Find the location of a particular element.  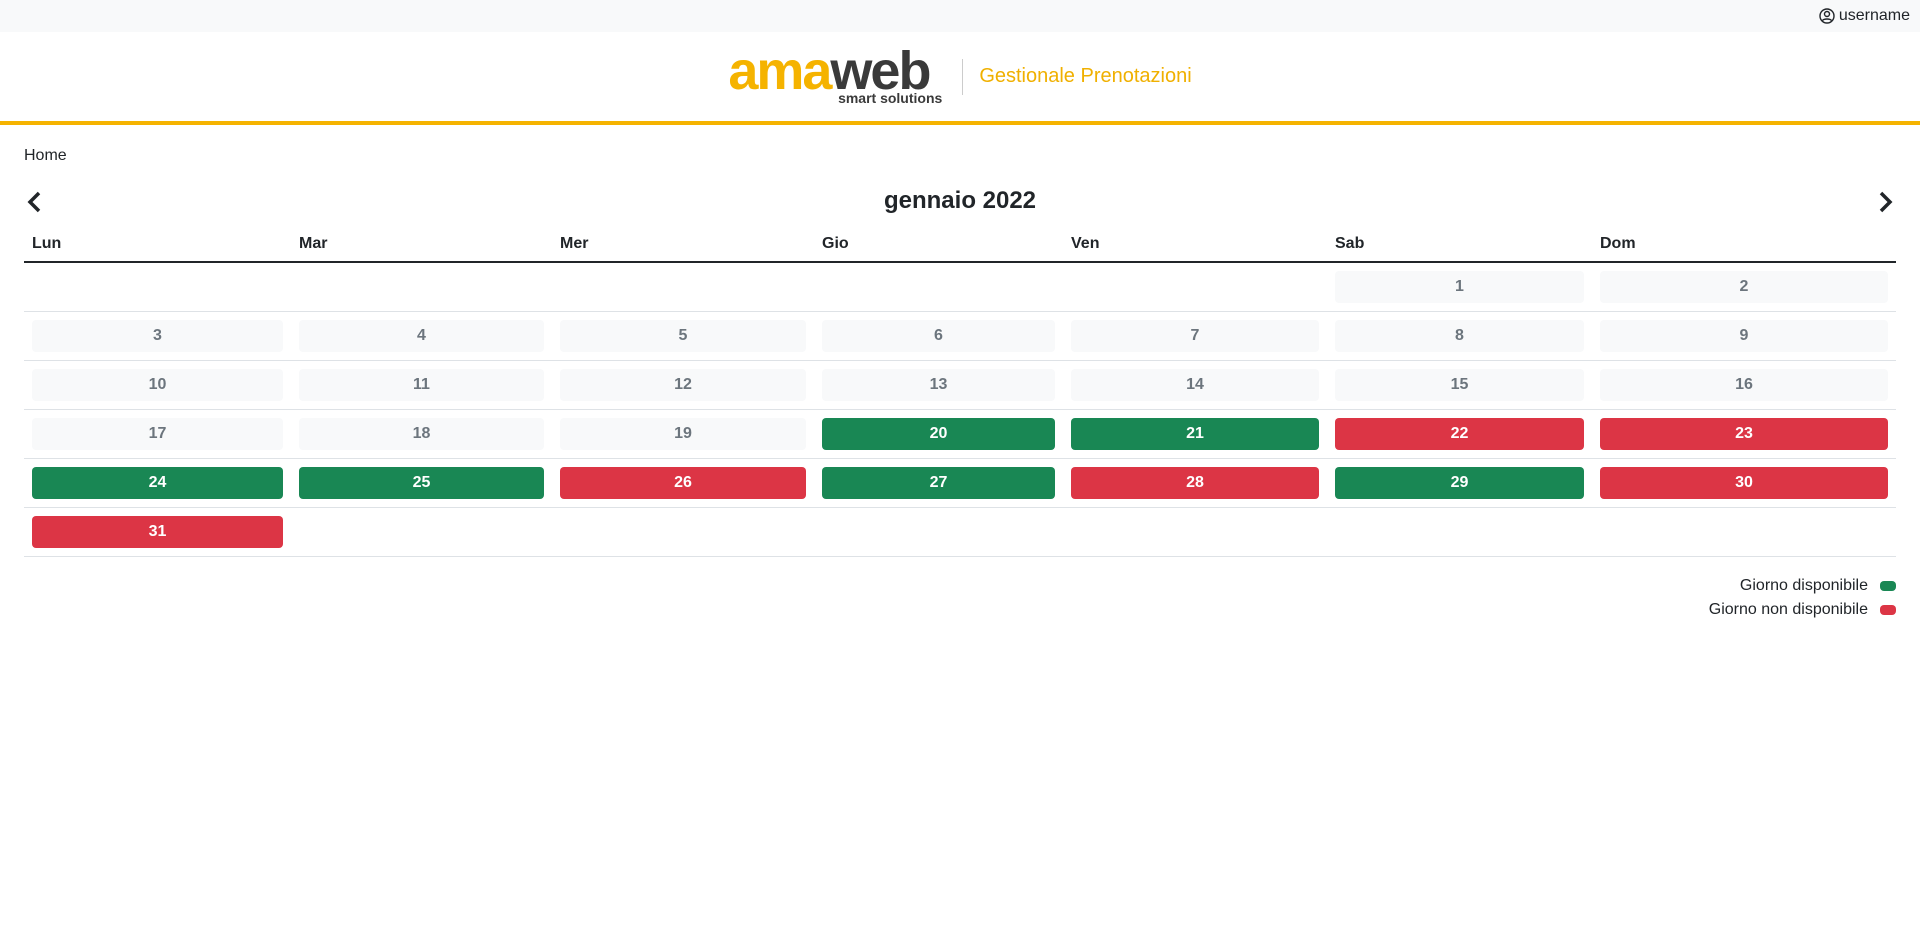

calendar-cell: 12 is located at coordinates (683, 385).